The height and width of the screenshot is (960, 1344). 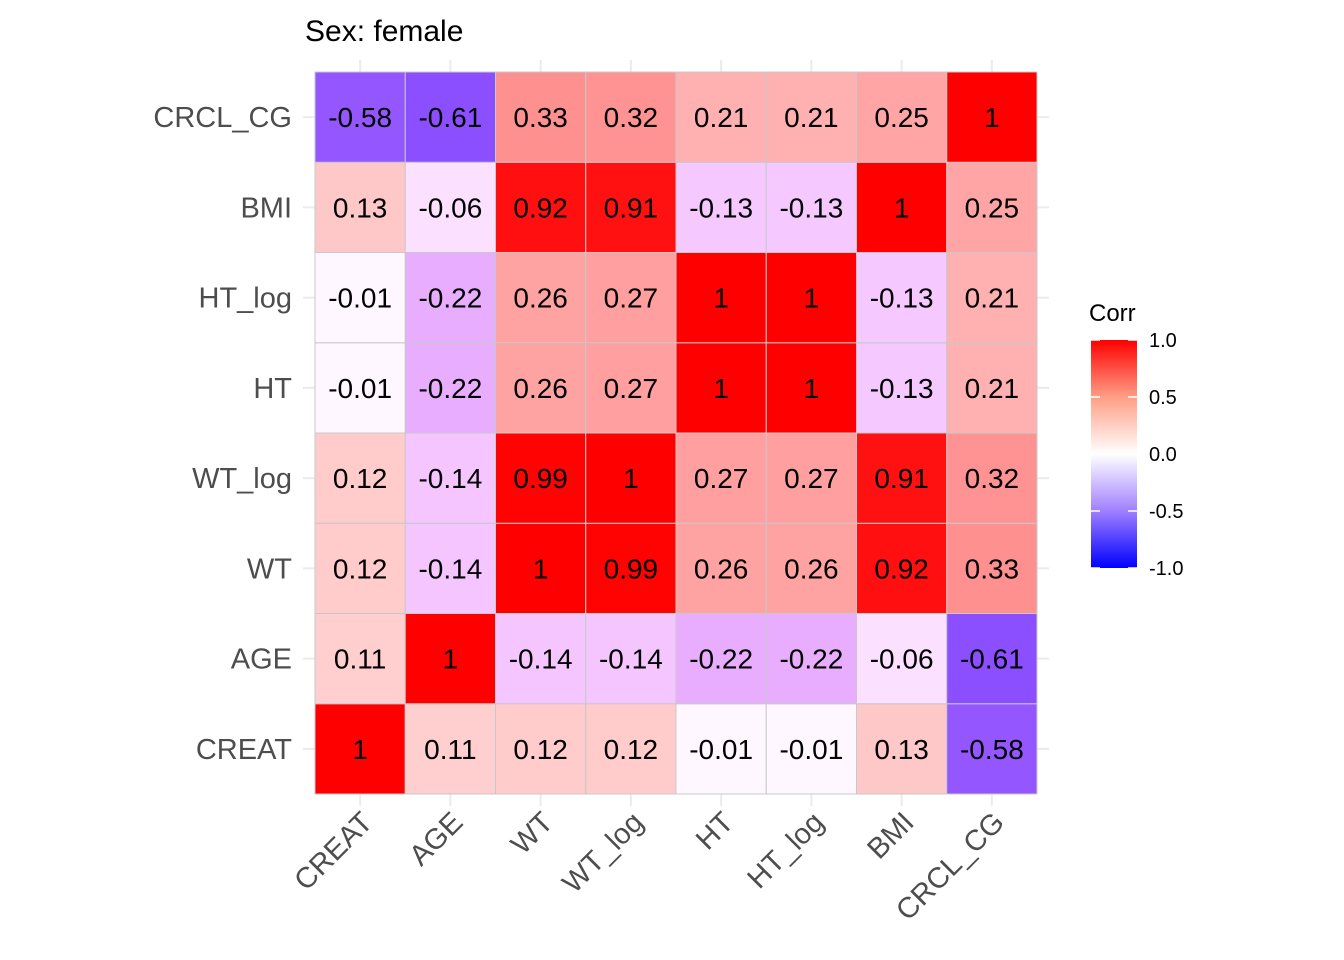 I want to click on heatmap-cell-BMI-BMI, so click(x=902, y=207).